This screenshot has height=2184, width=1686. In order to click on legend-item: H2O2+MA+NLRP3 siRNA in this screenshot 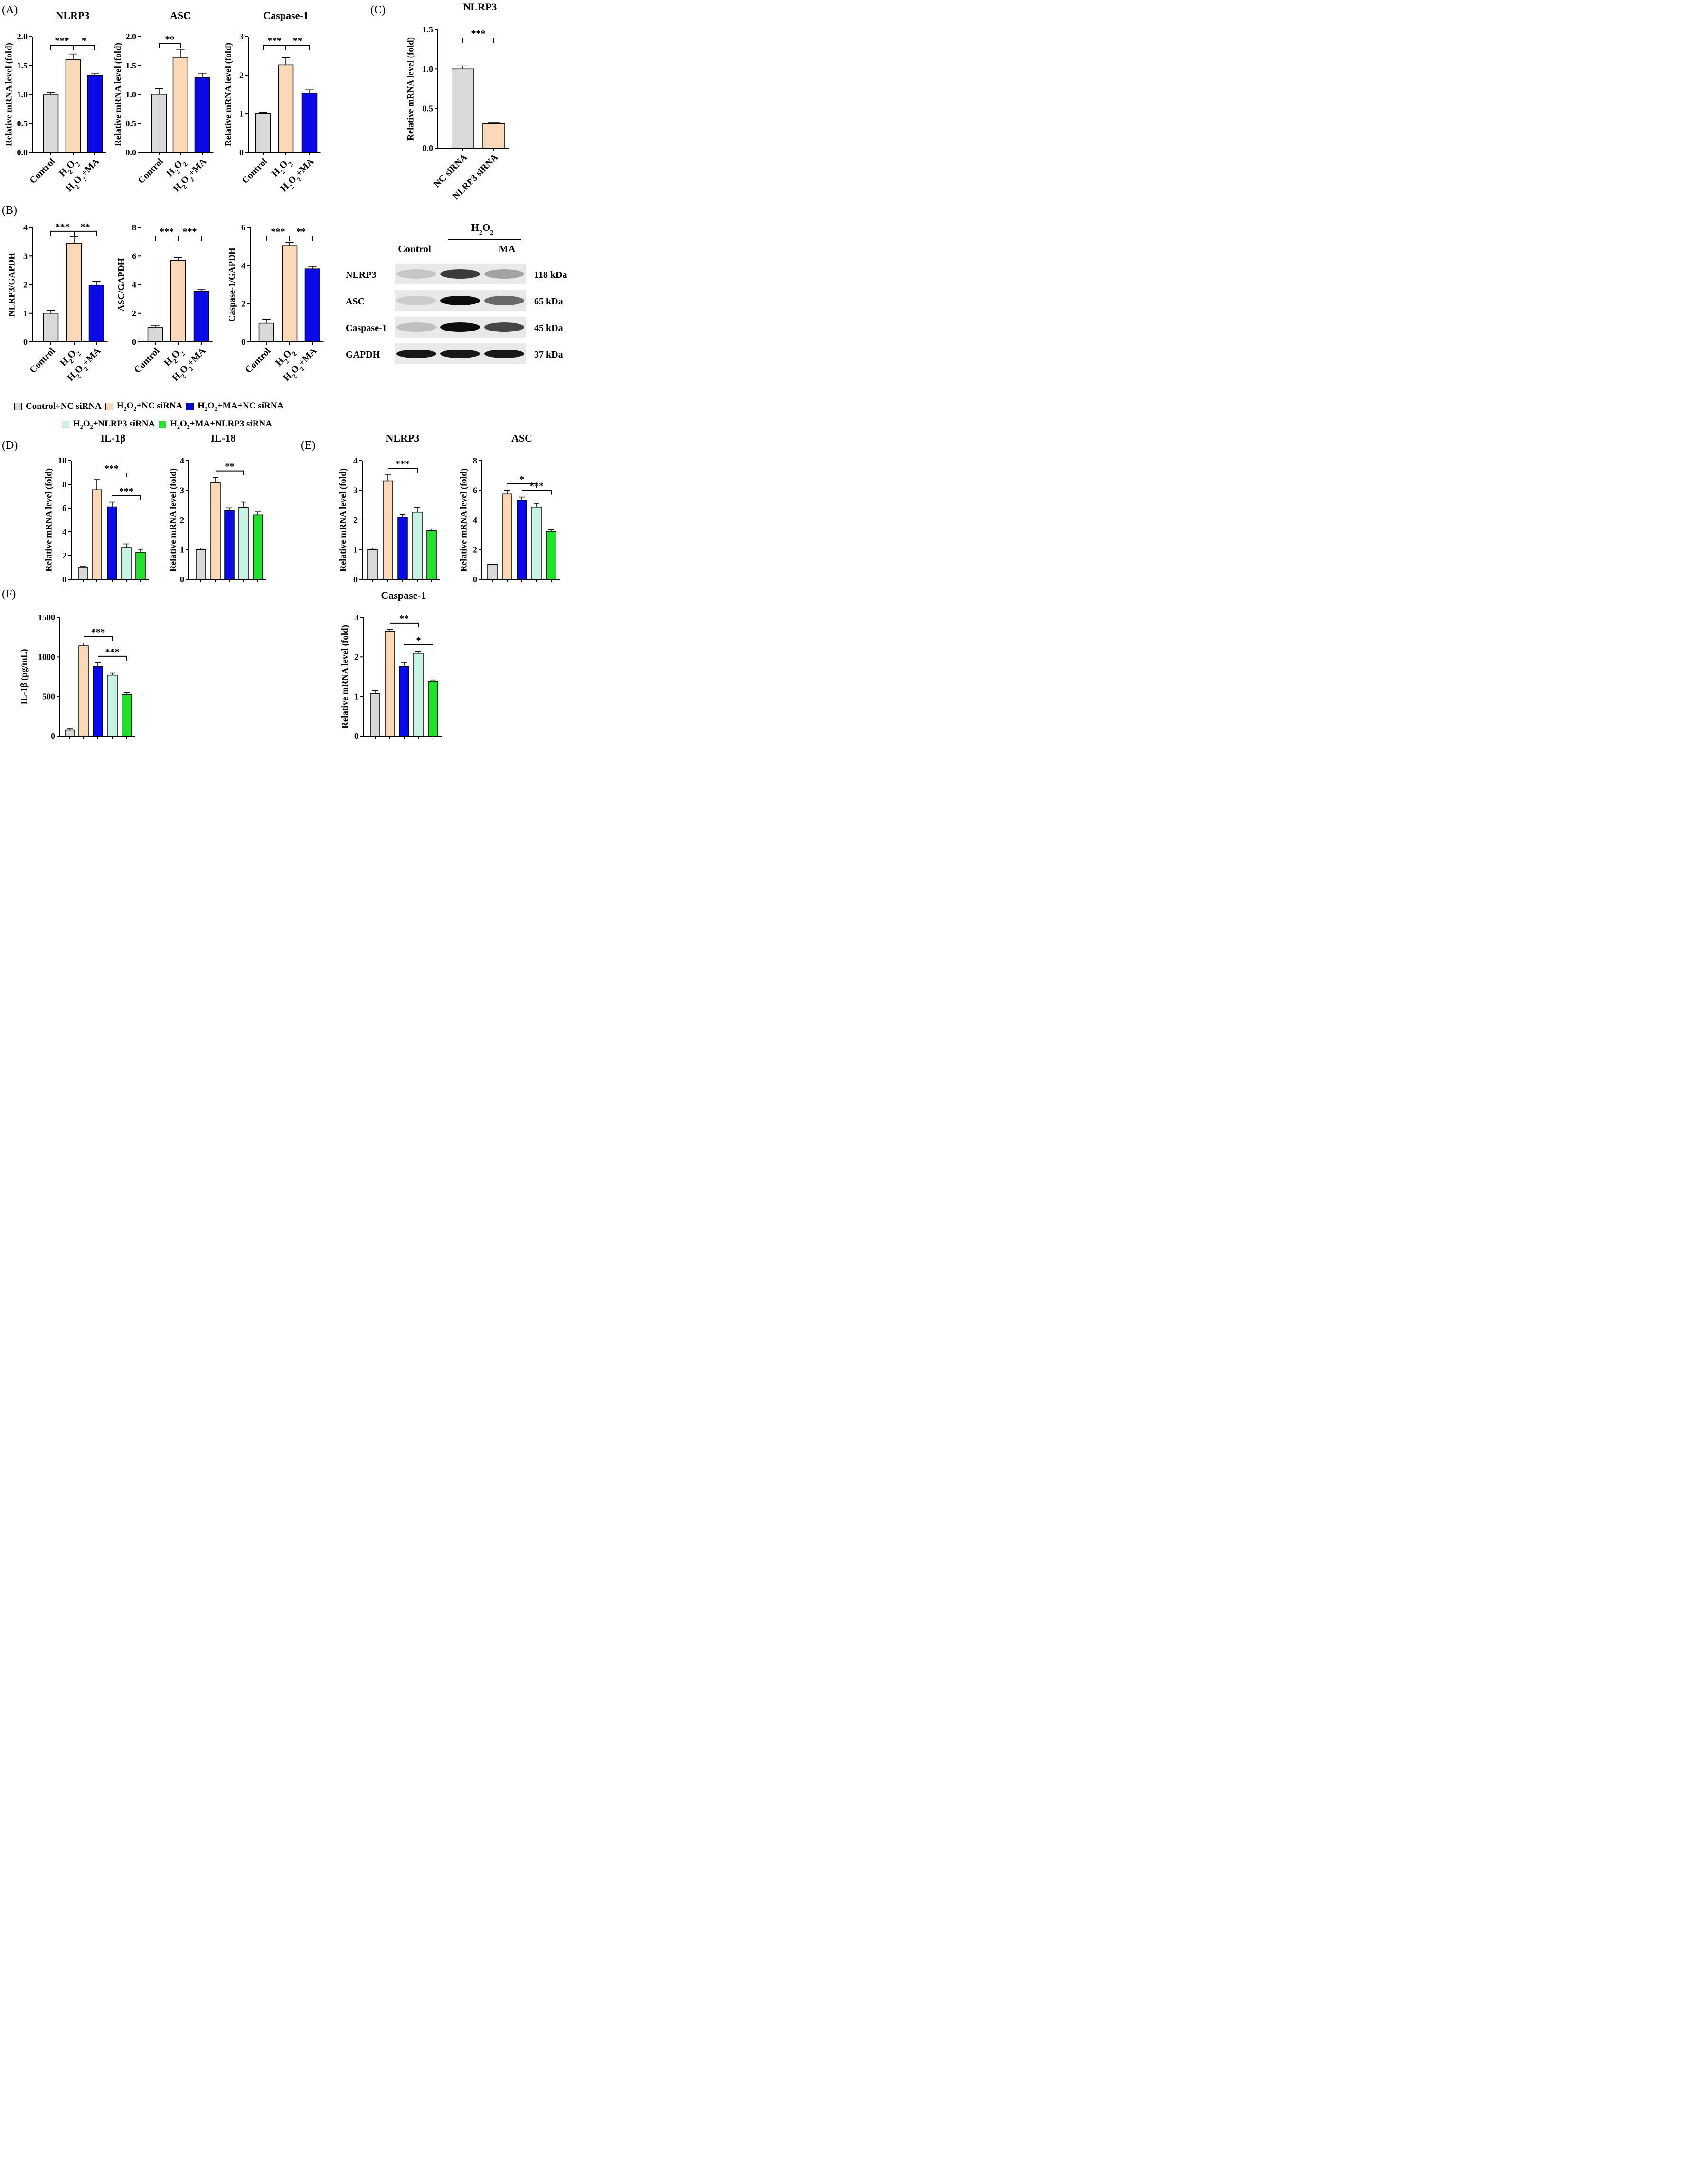, I will do `click(216, 425)`.